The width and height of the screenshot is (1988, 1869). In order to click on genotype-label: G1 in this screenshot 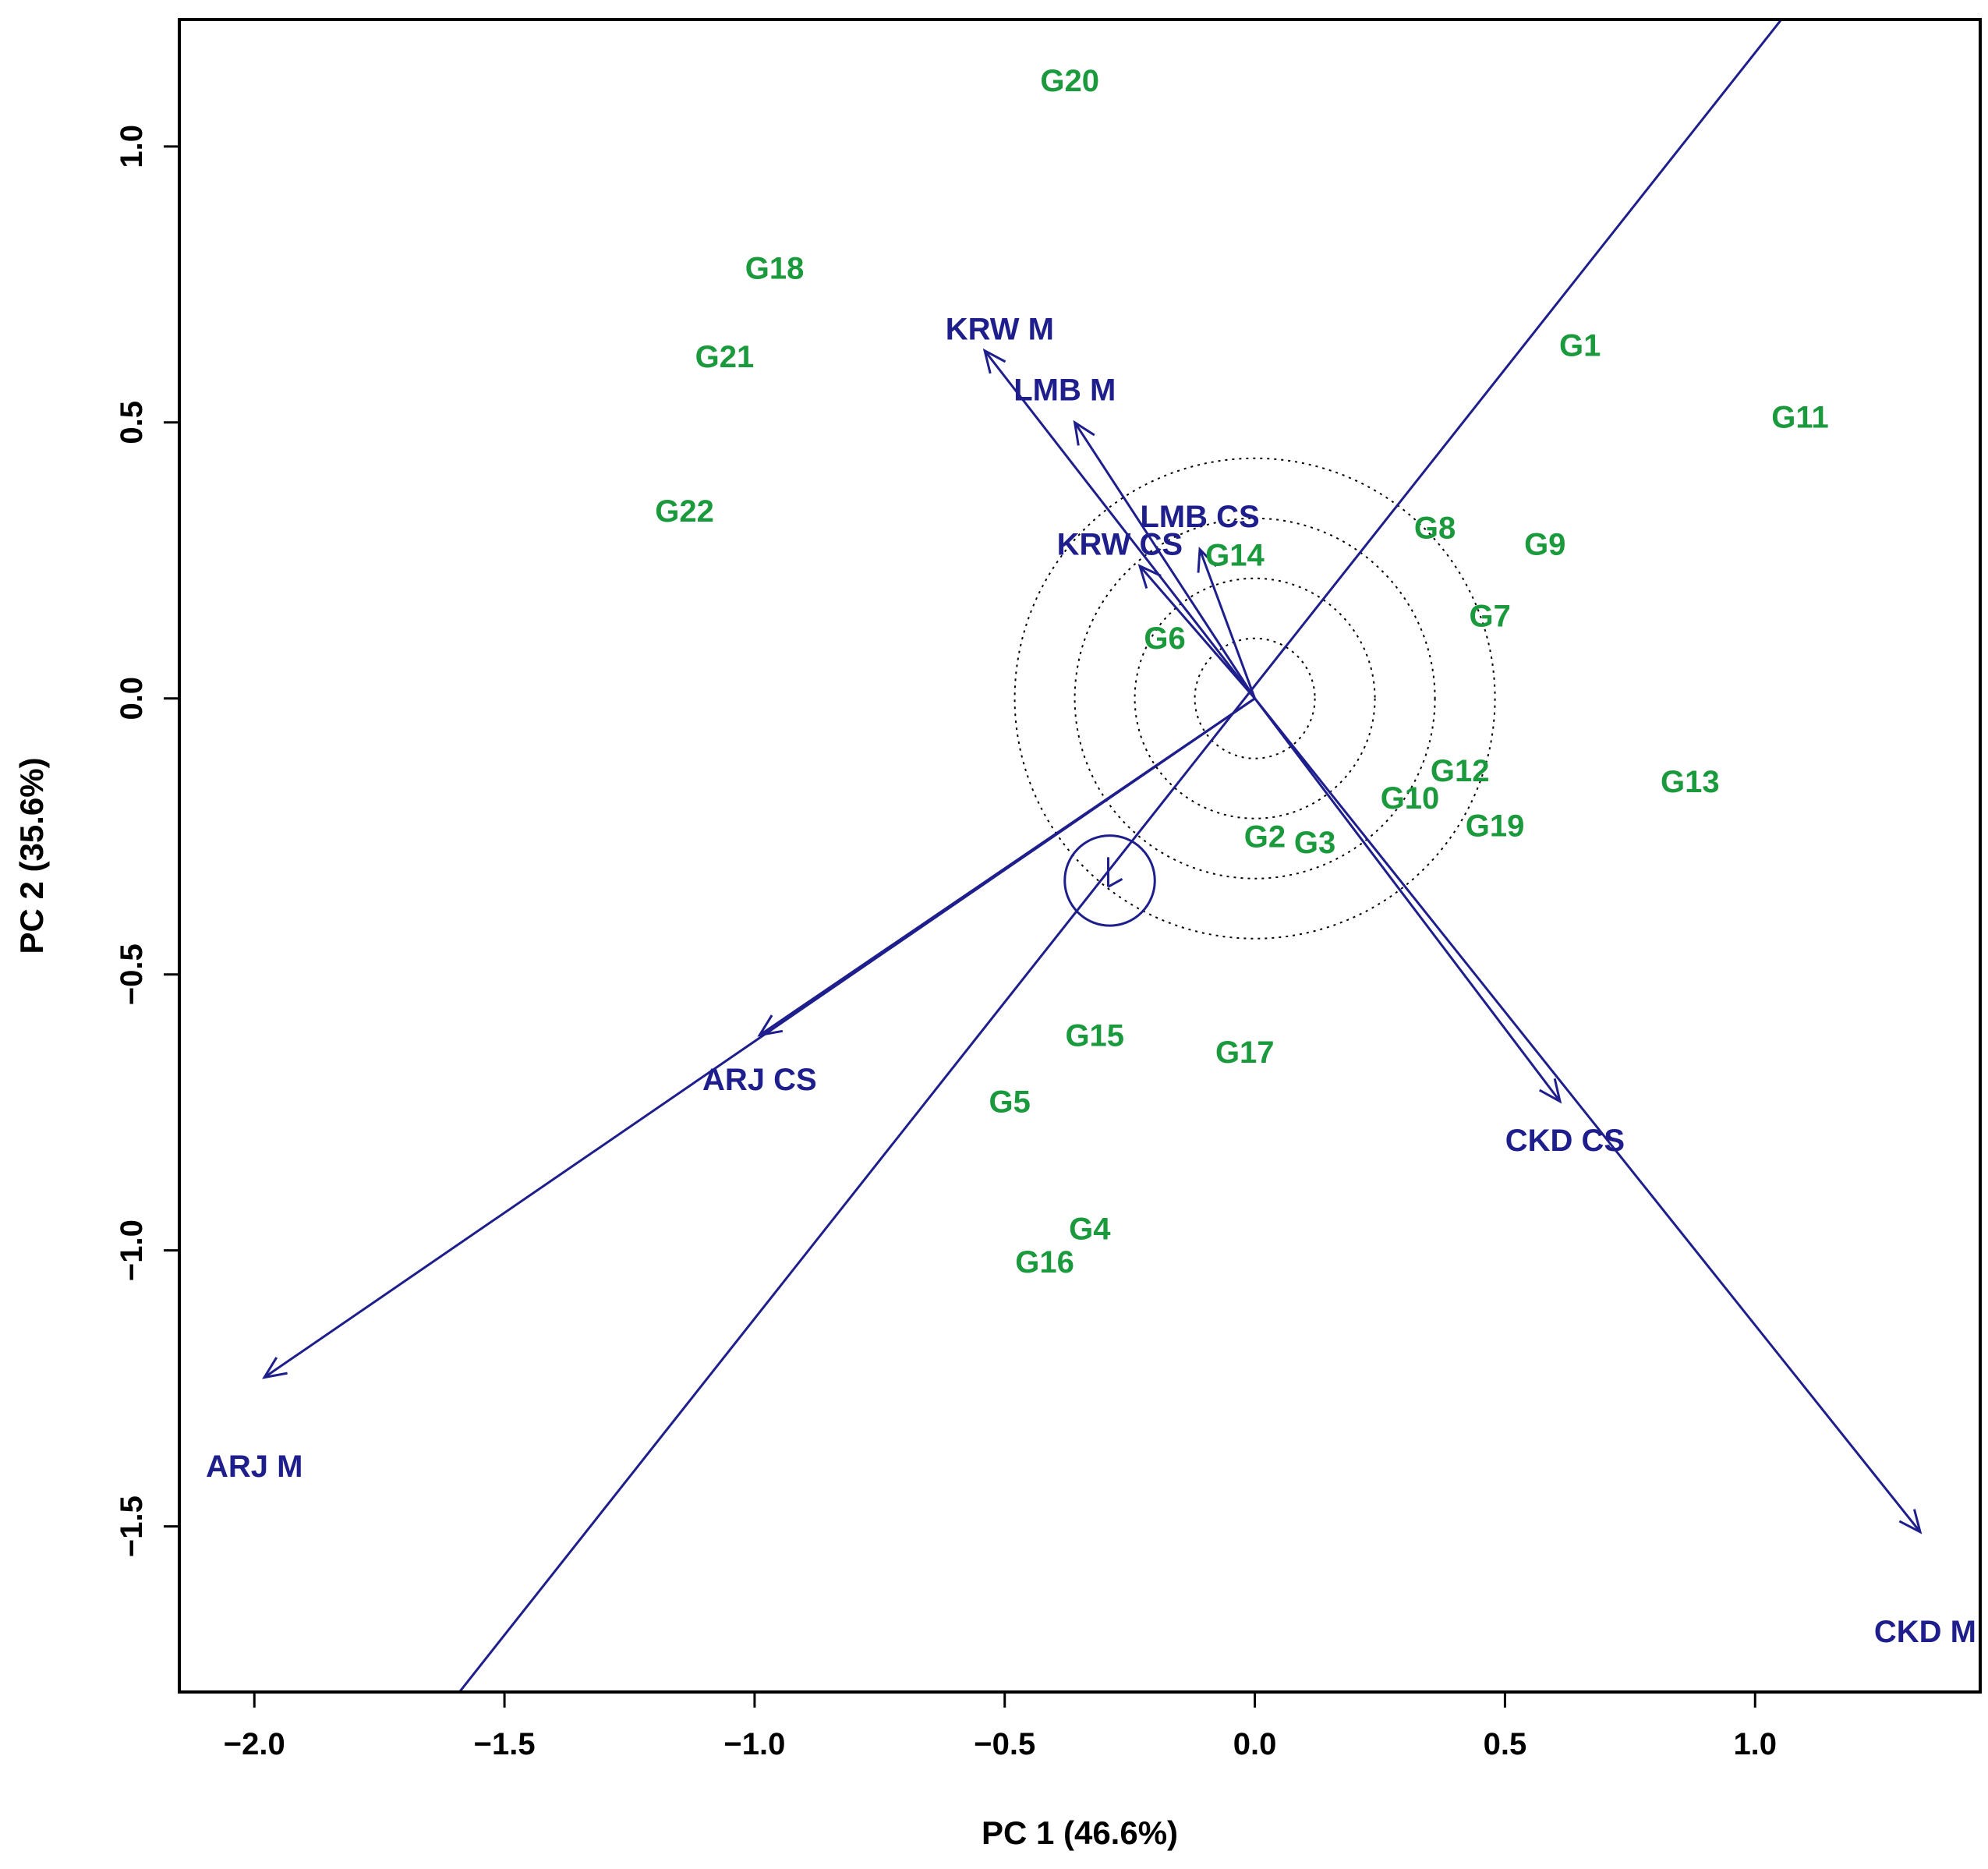, I will do `click(1580, 346)`.